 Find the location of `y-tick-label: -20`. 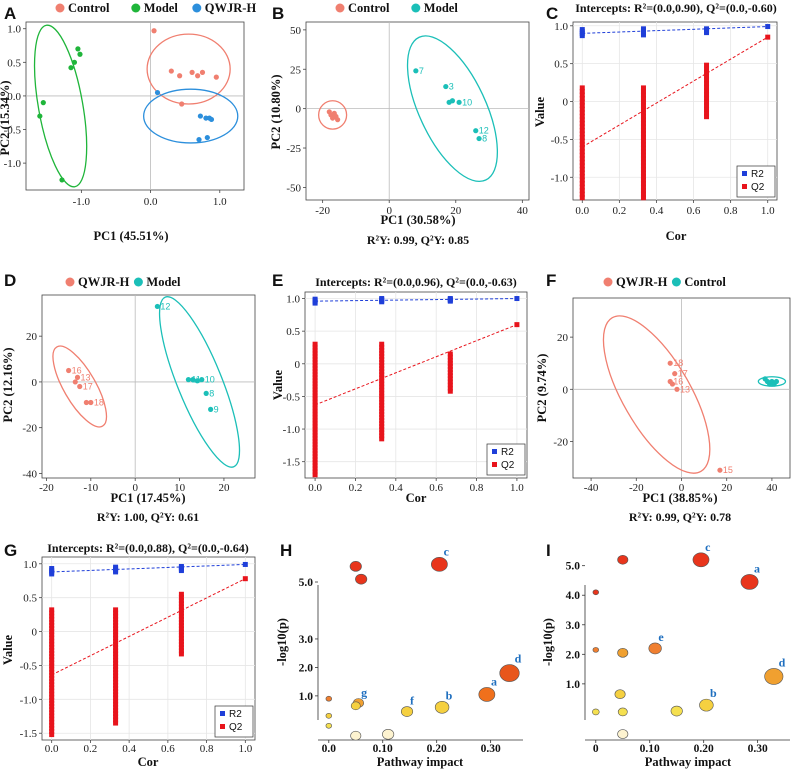

y-tick-label: -20 is located at coordinates (560, 442).